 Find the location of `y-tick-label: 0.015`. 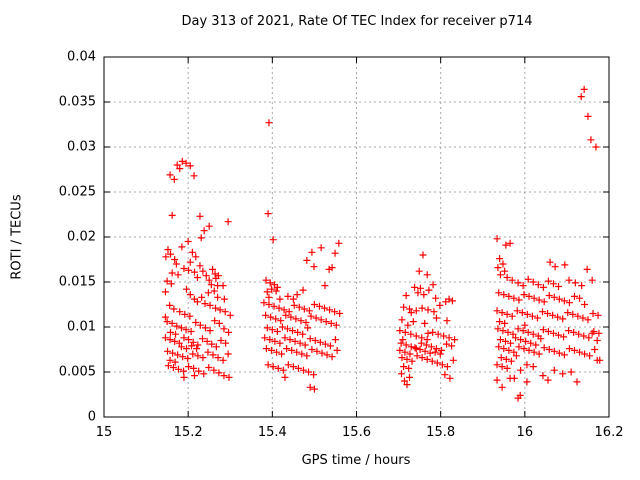

y-tick-label: 0.015 is located at coordinates (77, 282).